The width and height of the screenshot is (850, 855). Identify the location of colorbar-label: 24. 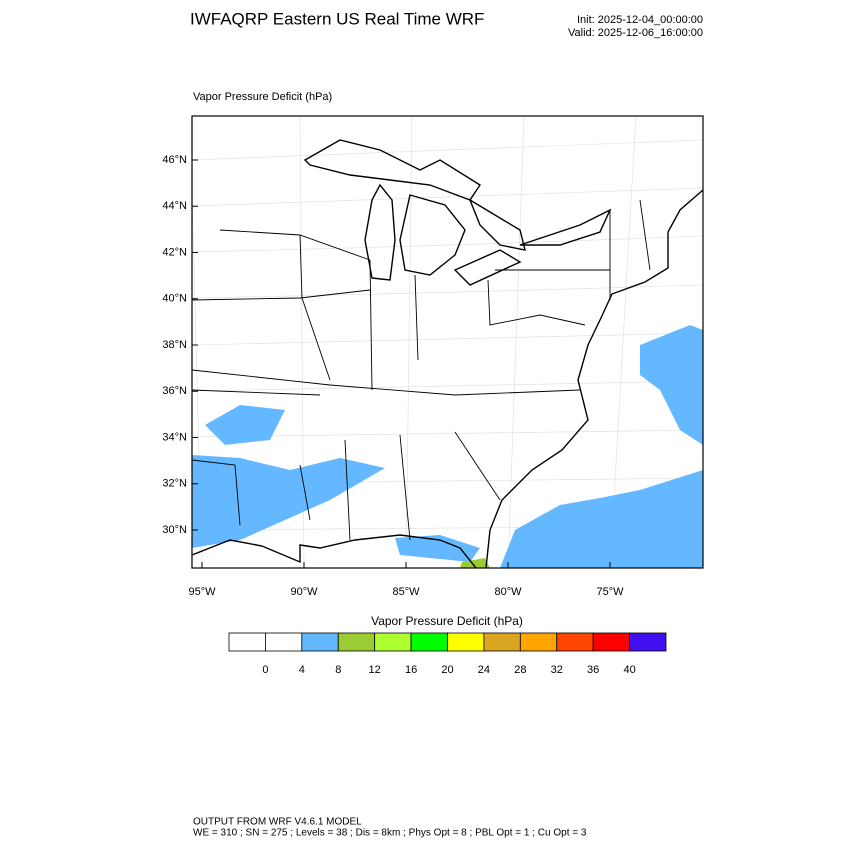
(484, 670).